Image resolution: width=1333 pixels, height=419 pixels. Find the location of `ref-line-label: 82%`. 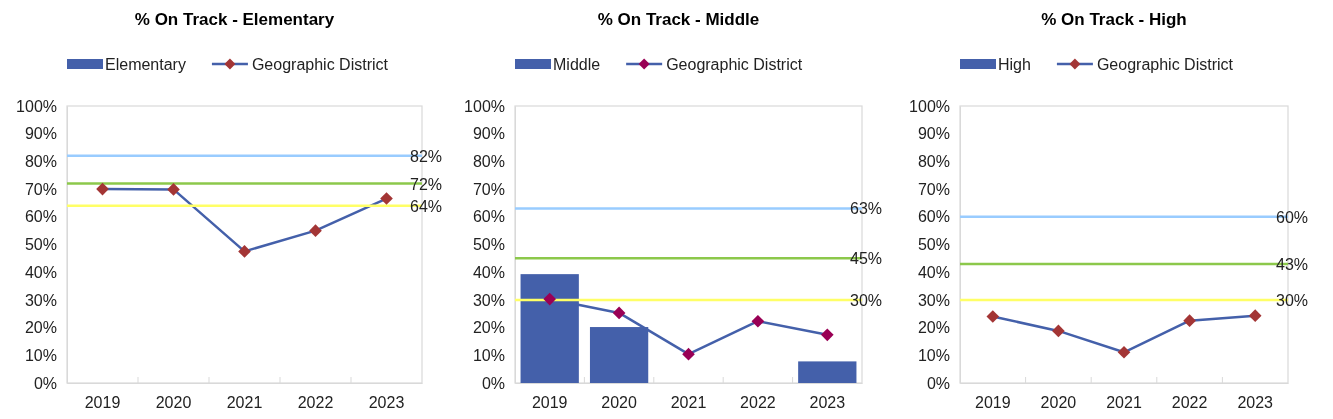

ref-line-label: 82% is located at coordinates (426, 156).